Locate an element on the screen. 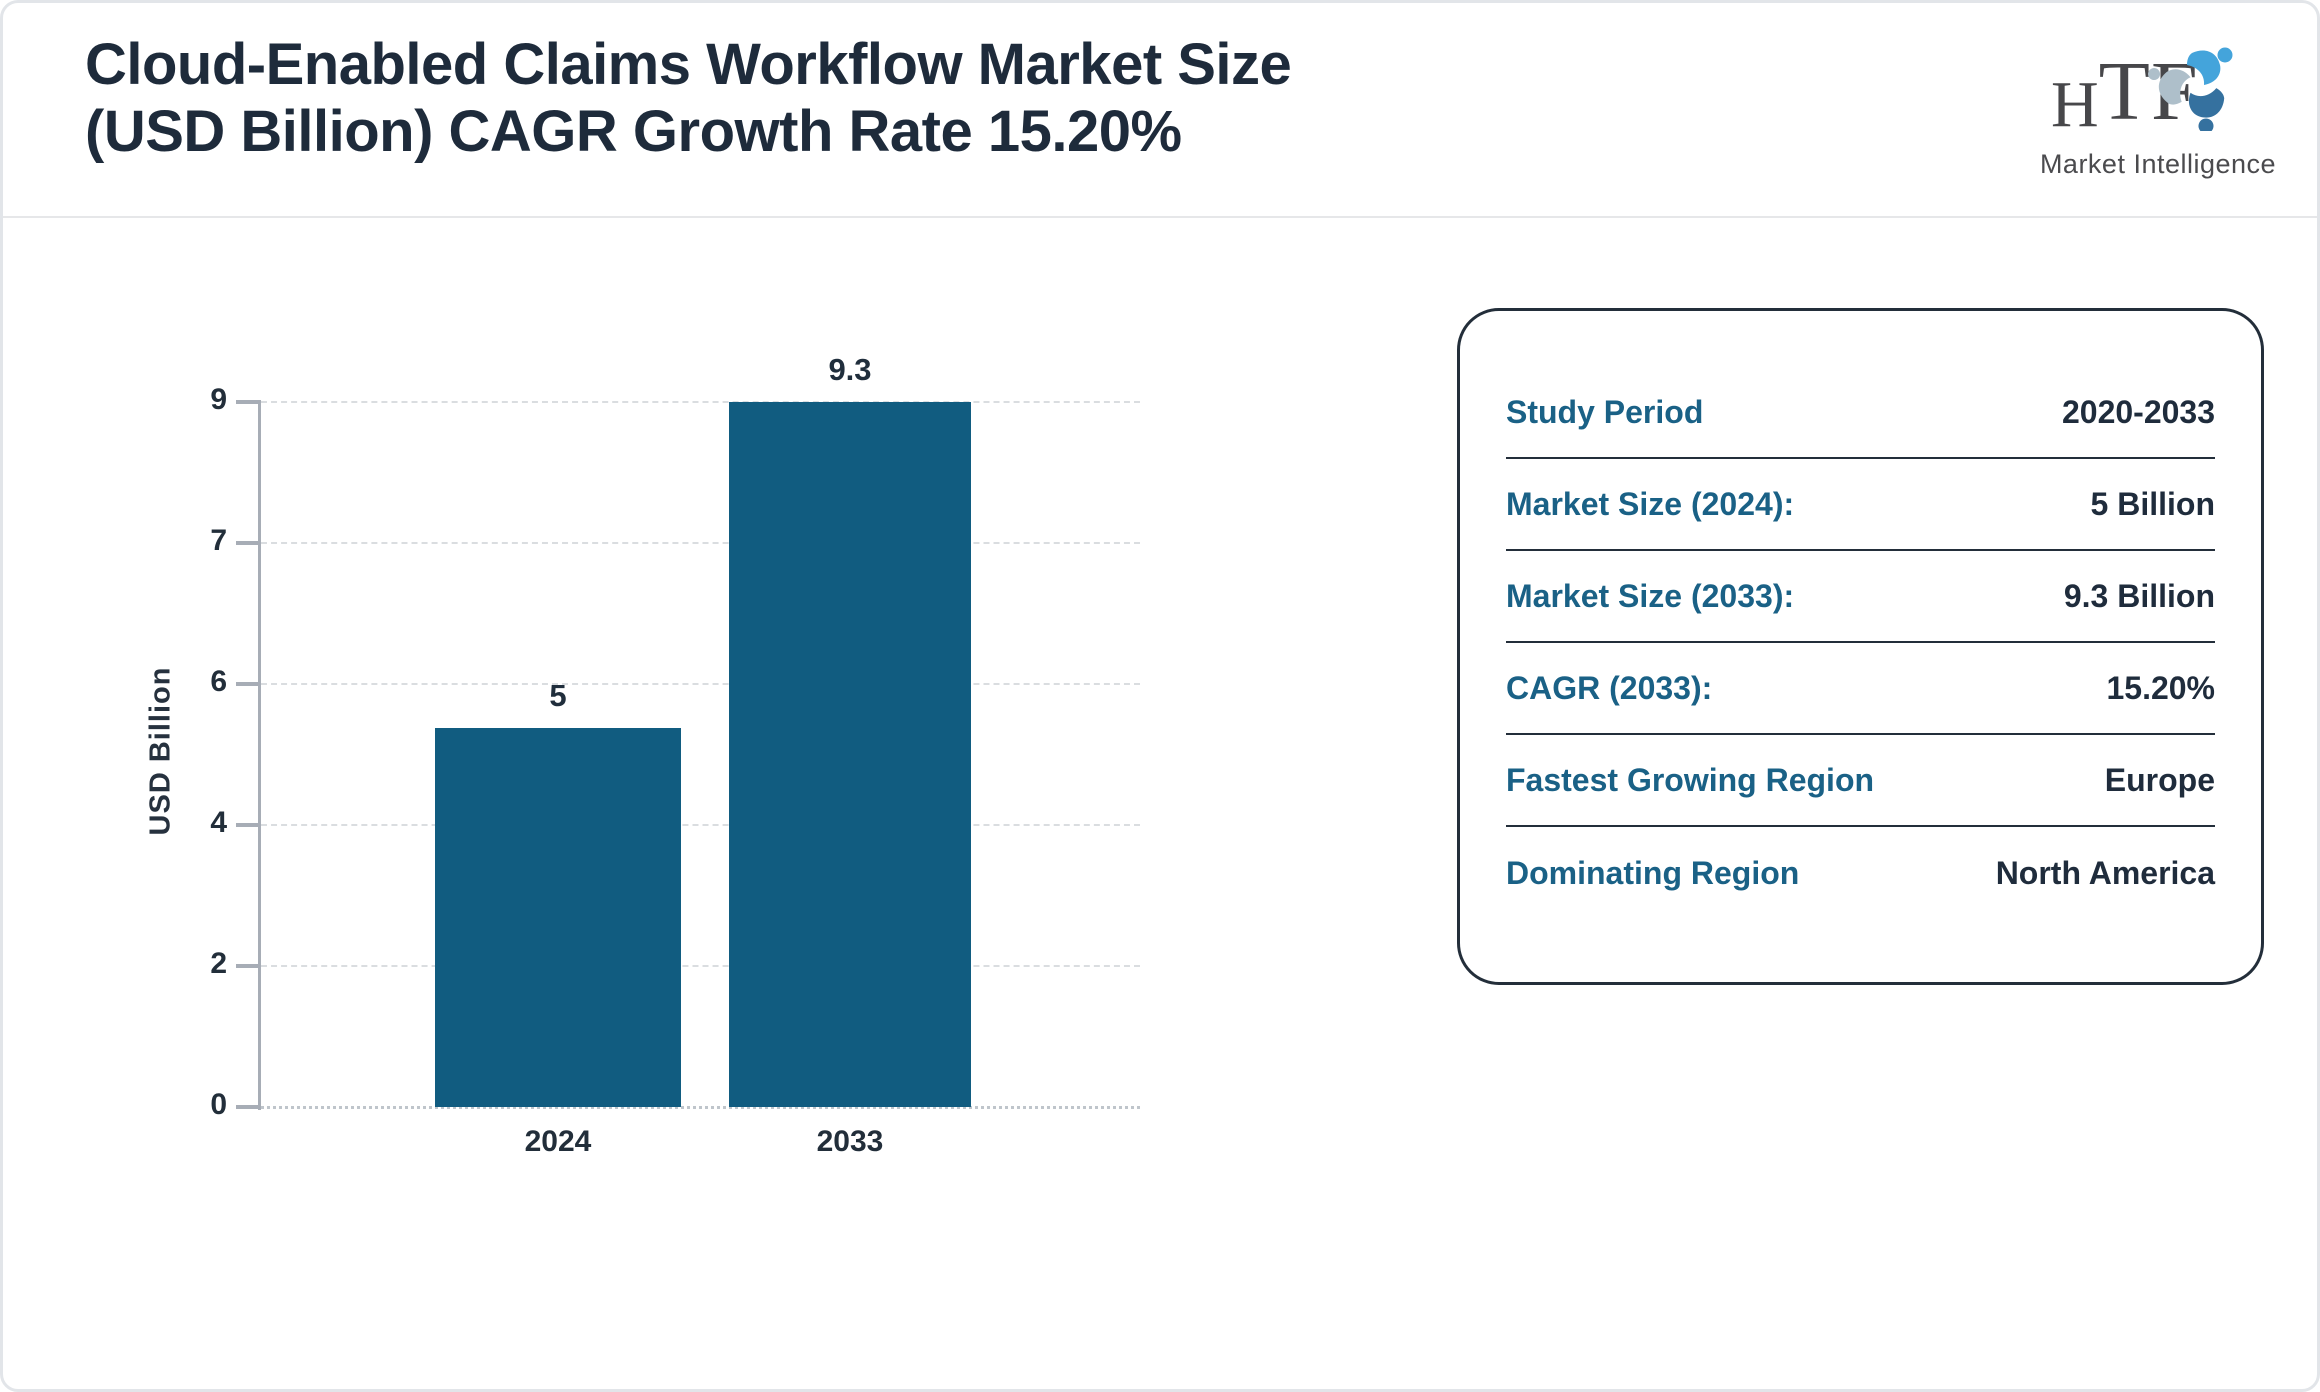 The image size is (2320, 1392). htf-logo-letters-tf: TF is located at coordinates (2148, 91).